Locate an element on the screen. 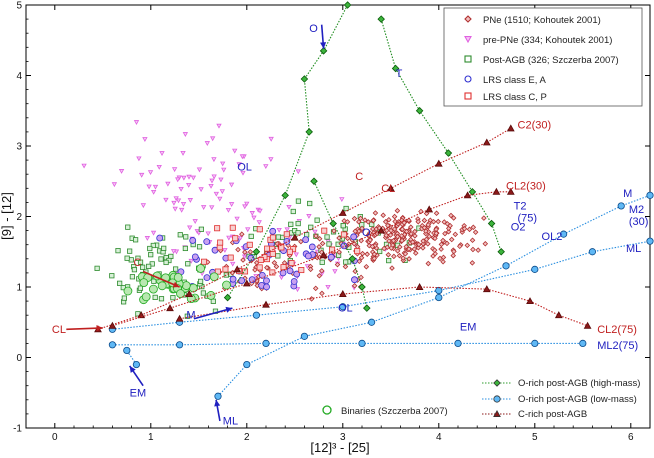  y-tick-label: 0 is located at coordinates (19, 358).